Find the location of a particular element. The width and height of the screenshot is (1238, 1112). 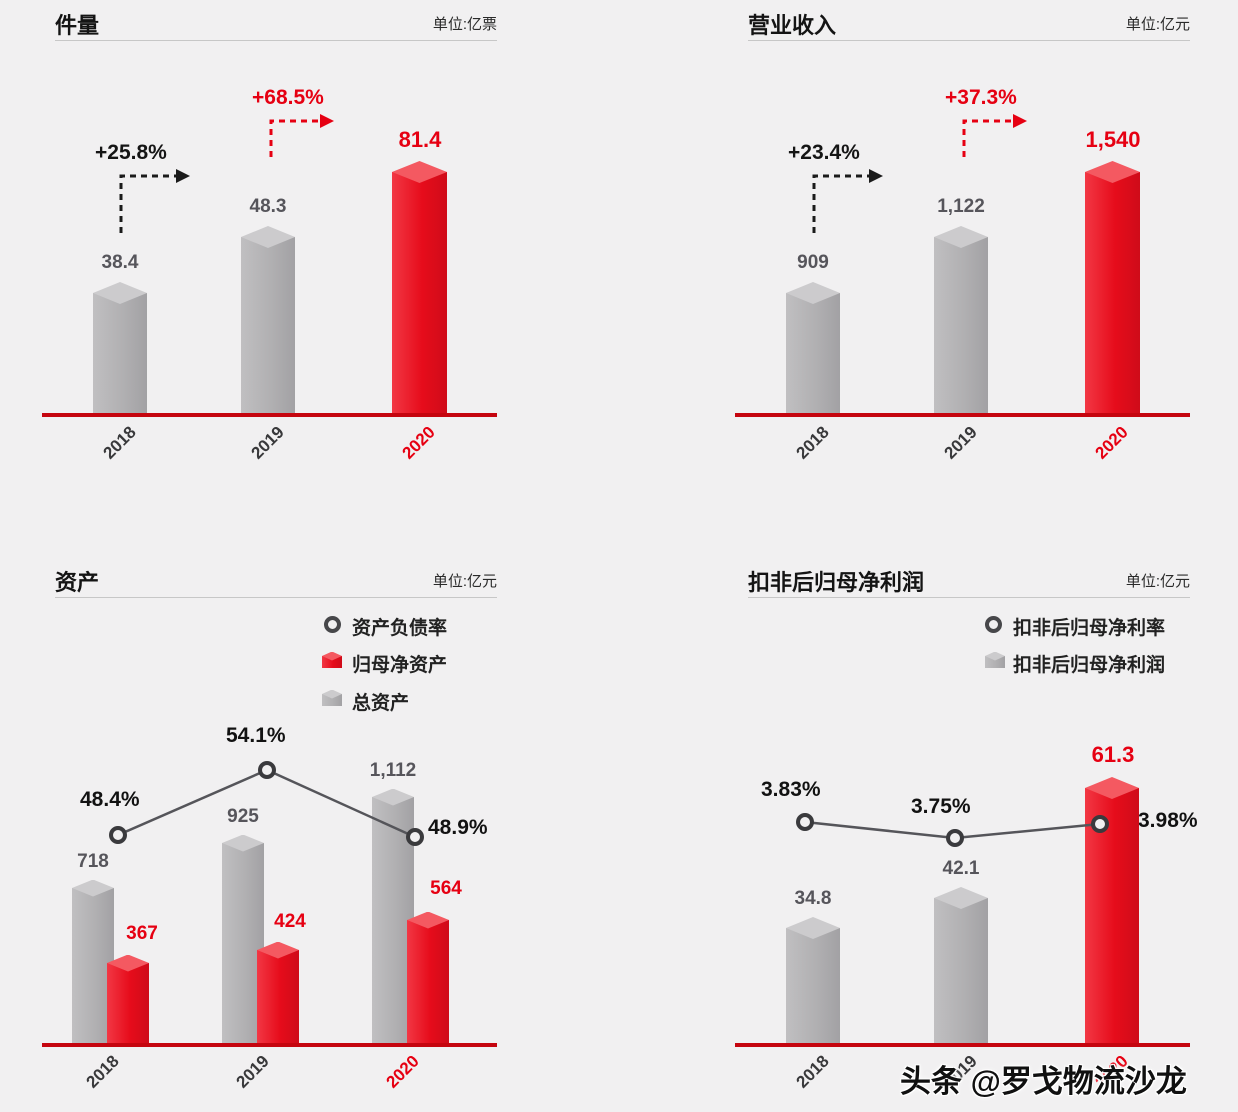

value-label-highlight: 81.4 is located at coordinates (420, 139).